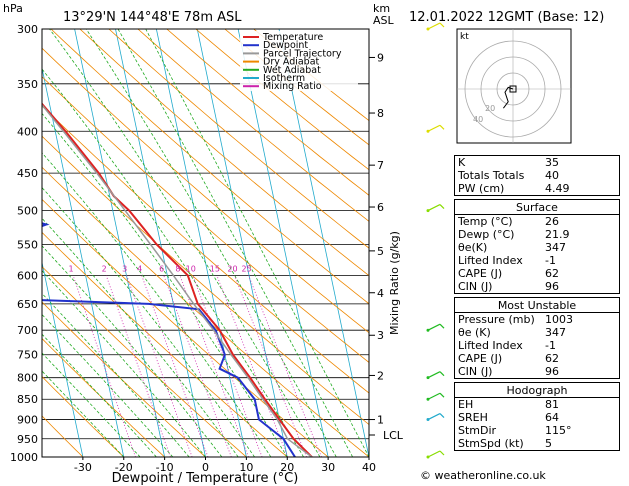 This screenshot has height=486, width=629. I want to click on hodograph-unit: kt, so click(464, 37).